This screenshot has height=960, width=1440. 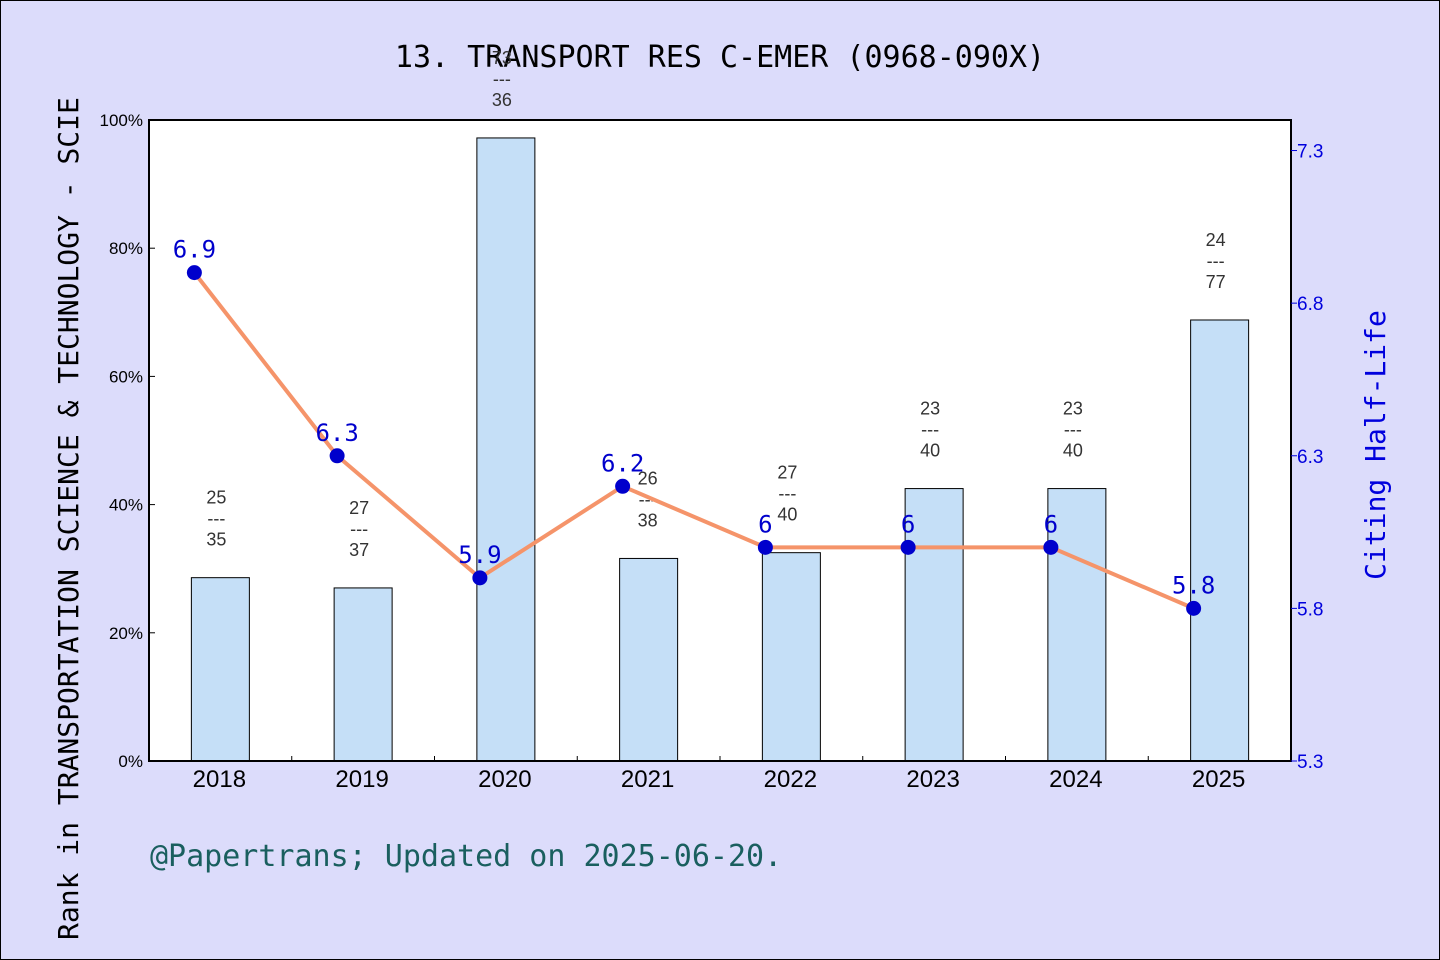 I want to click on bar-2021, so click(x=649, y=659).